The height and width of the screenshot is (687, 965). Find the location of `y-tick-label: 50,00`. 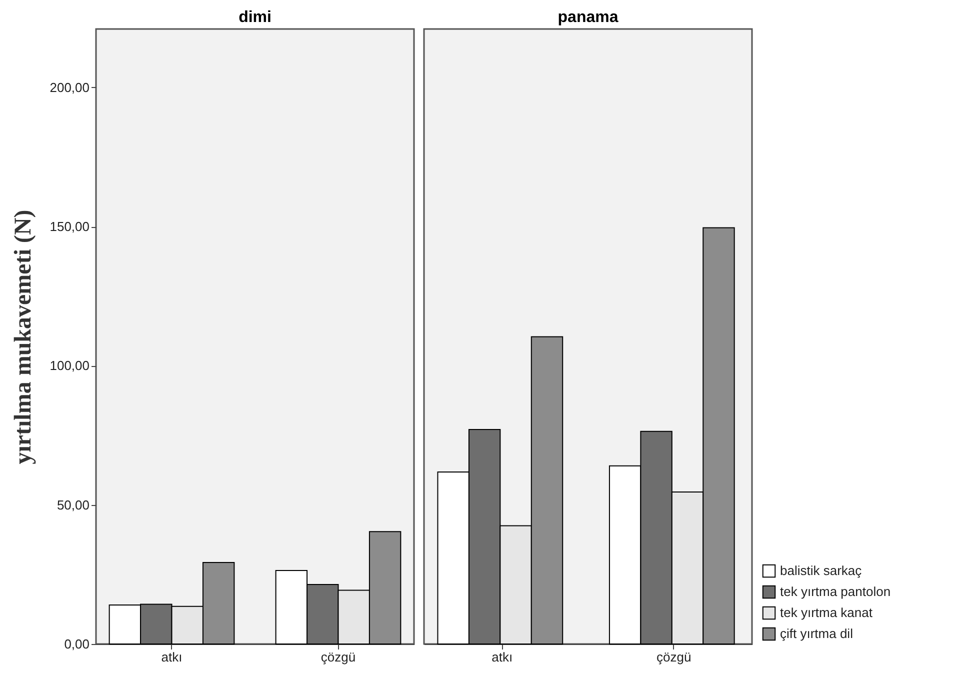

y-tick-label: 50,00 is located at coordinates (73, 504).